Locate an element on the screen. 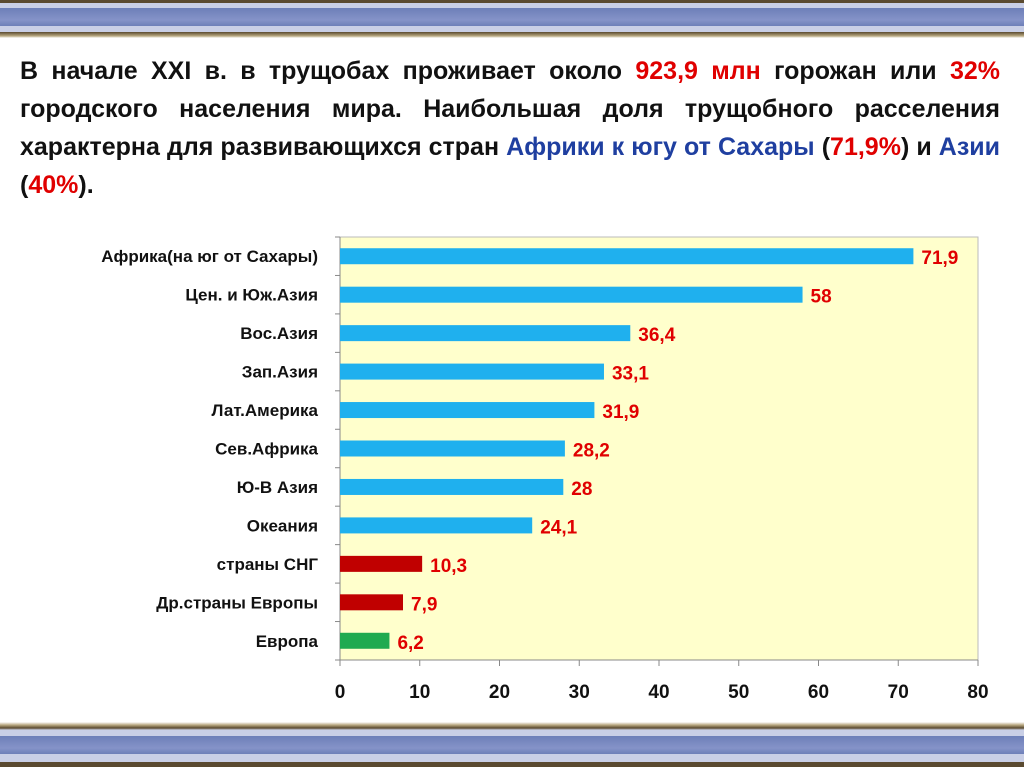 The width and height of the screenshot is (1024, 767). data-label: 71,9 is located at coordinates (939, 258).